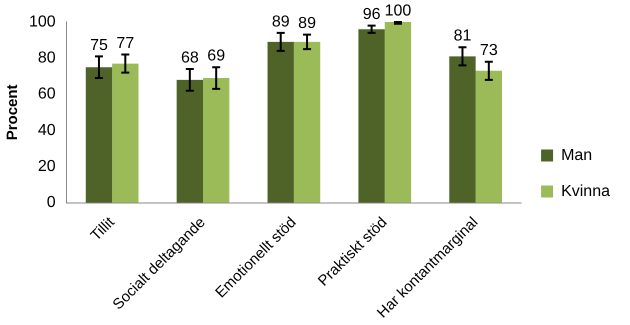 The image size is (630, 325). I want to click on y-tick-label: 40, so click(47, 130).